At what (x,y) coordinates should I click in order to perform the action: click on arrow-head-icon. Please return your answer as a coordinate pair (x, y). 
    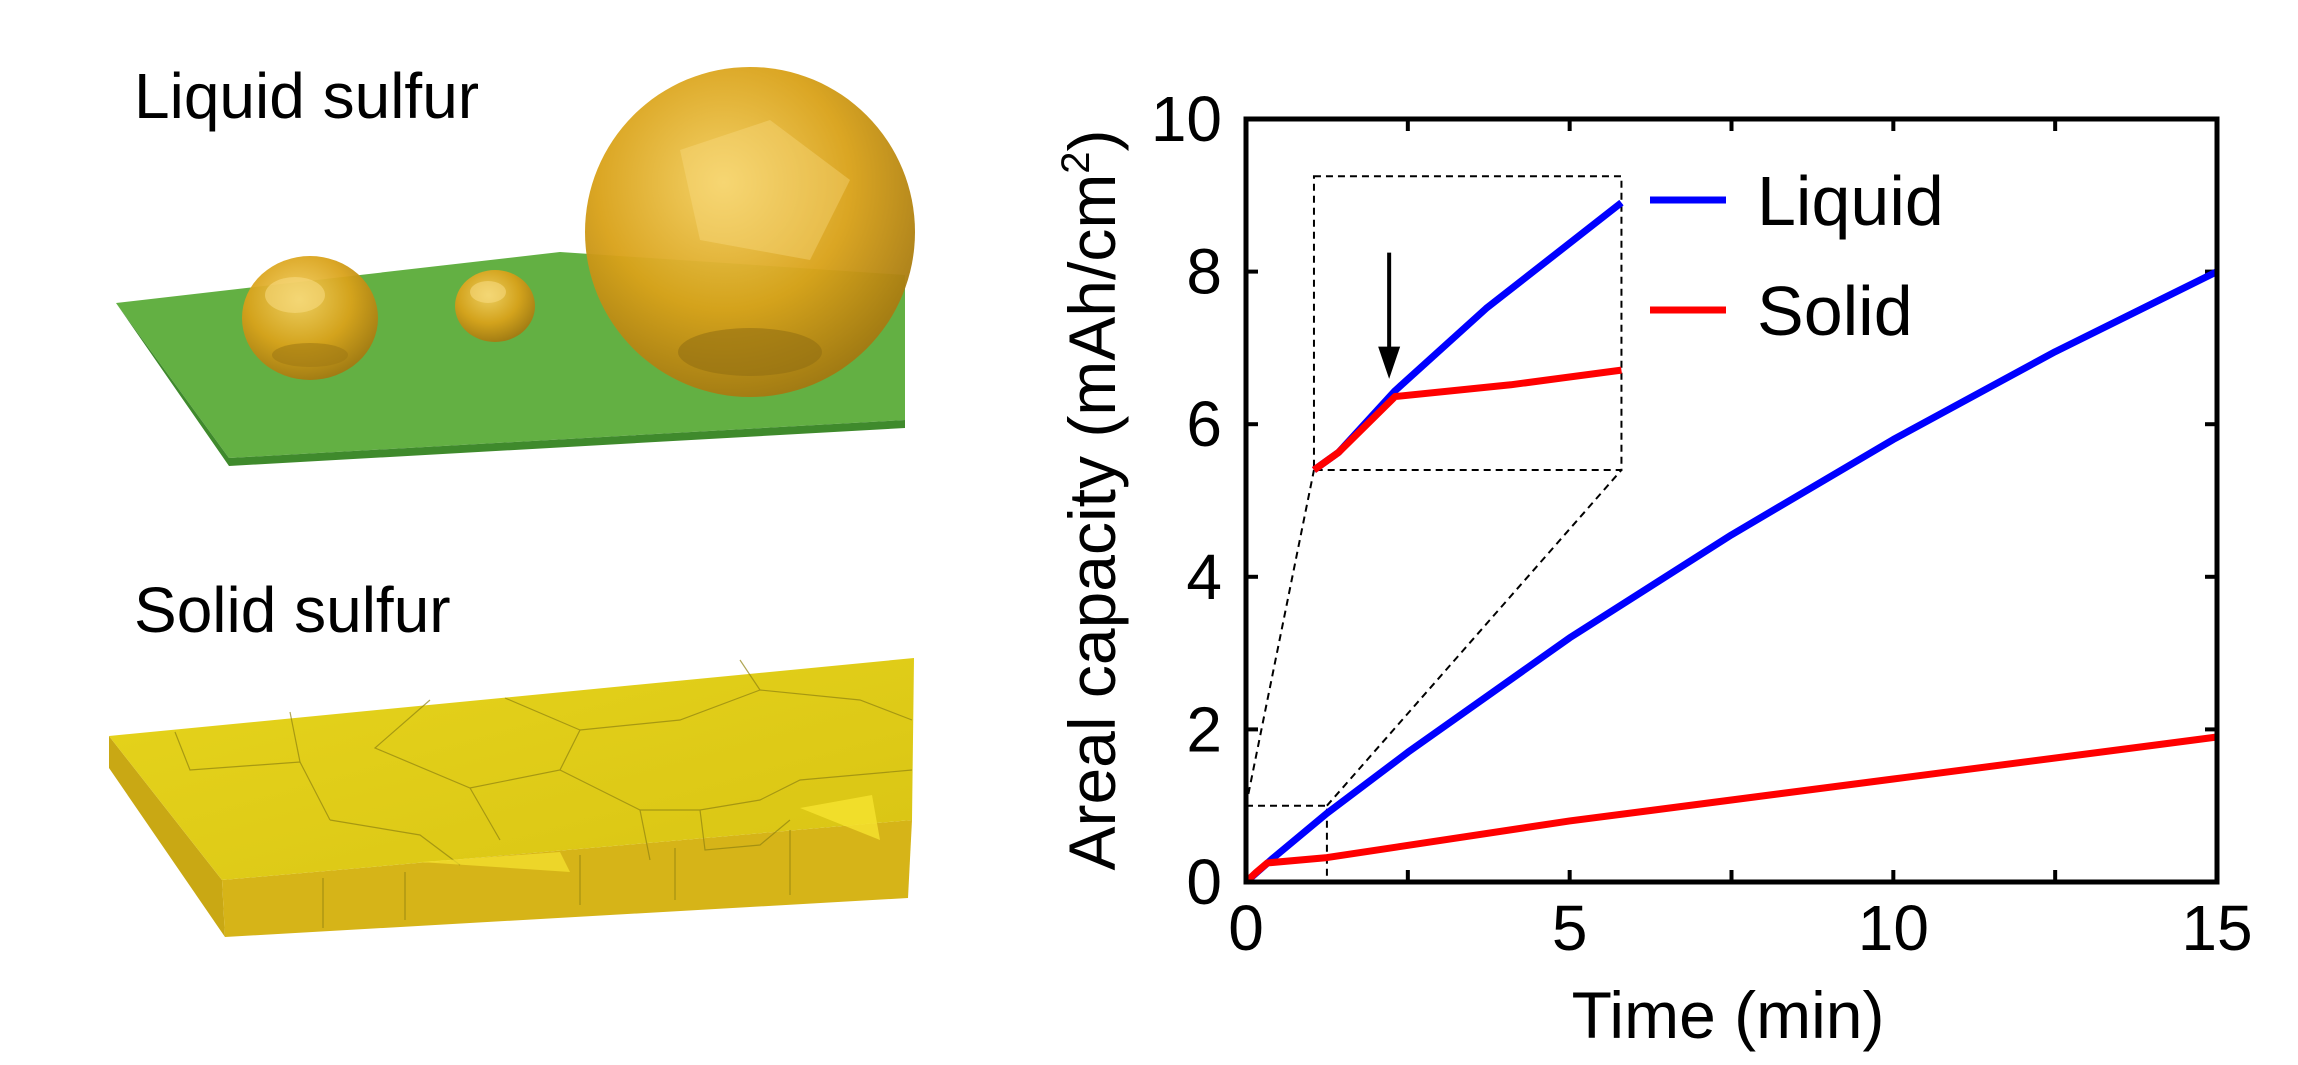
    Looking at the image, I should click on (1389, 362).